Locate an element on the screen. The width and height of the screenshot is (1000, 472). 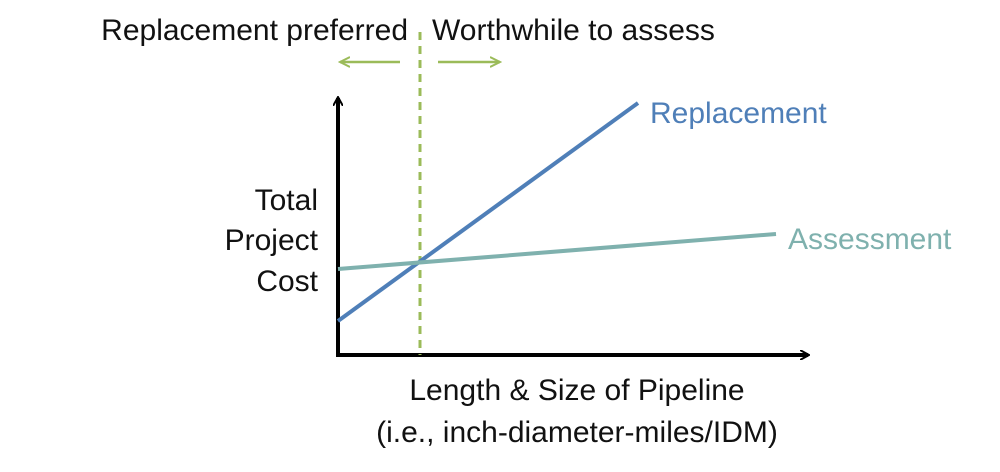
replacement-line is located at coordinates (488, 212).